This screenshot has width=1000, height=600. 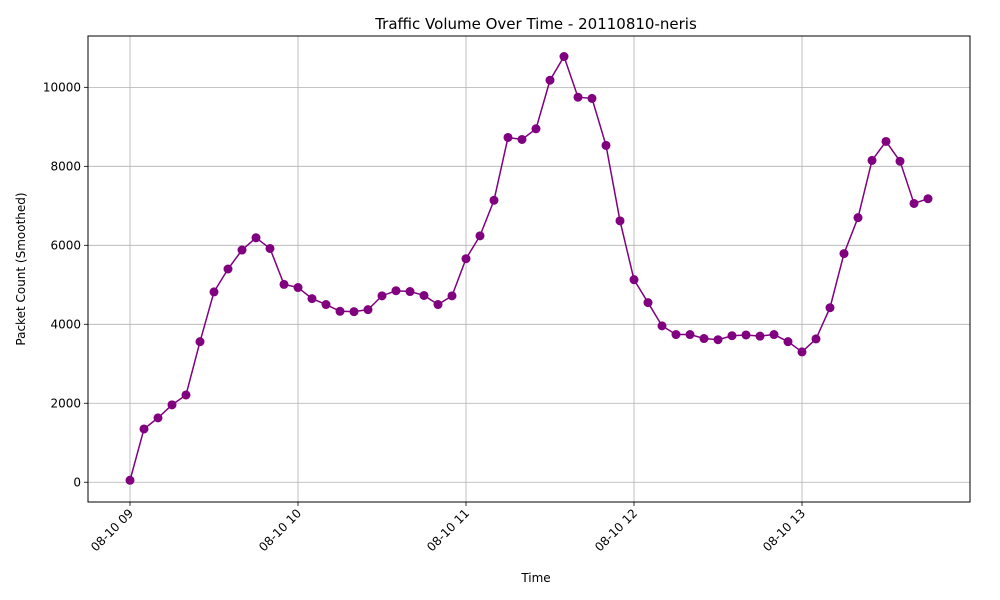 I want to click on x-tick-label: 08-10 11, so click(x=448, y=530).